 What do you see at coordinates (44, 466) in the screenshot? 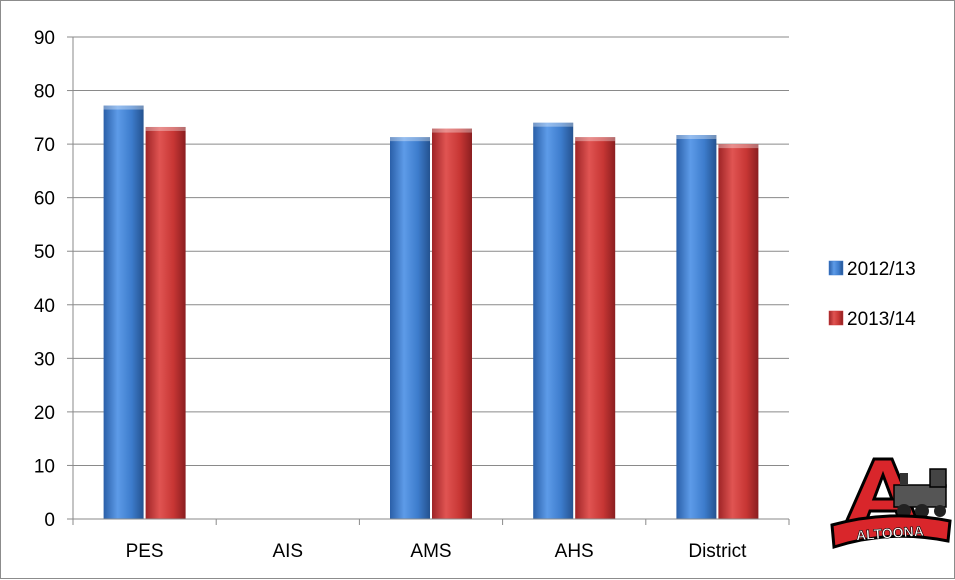
I see `y-tick-label: 10` at bounding box center [44, 466].